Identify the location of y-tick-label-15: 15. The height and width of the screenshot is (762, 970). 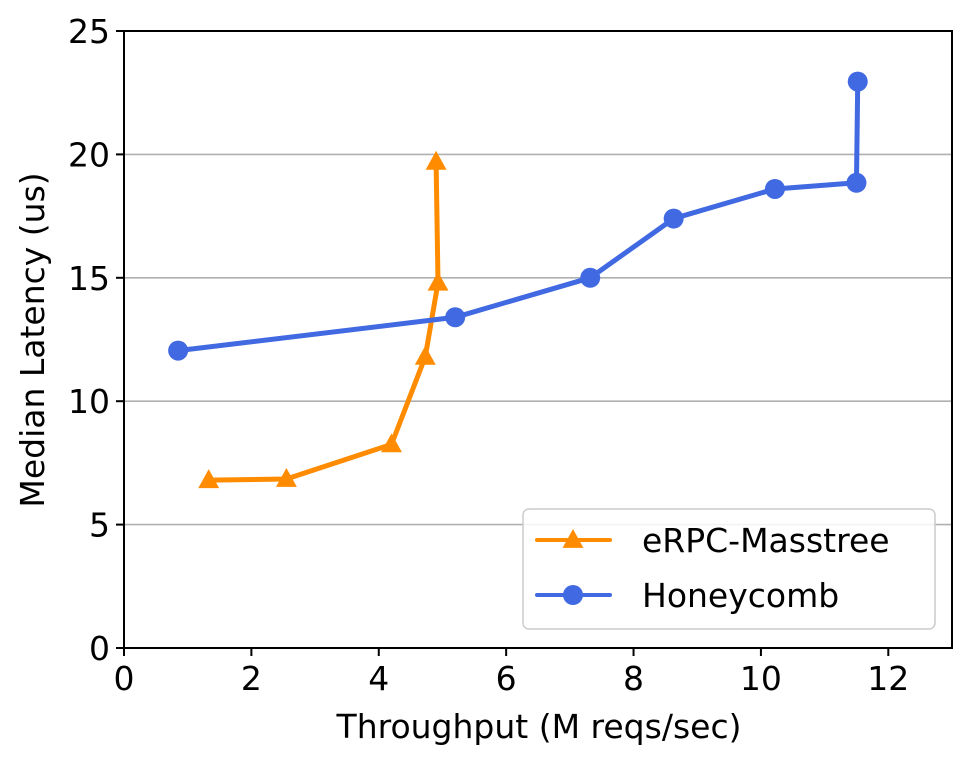
(89, 278).